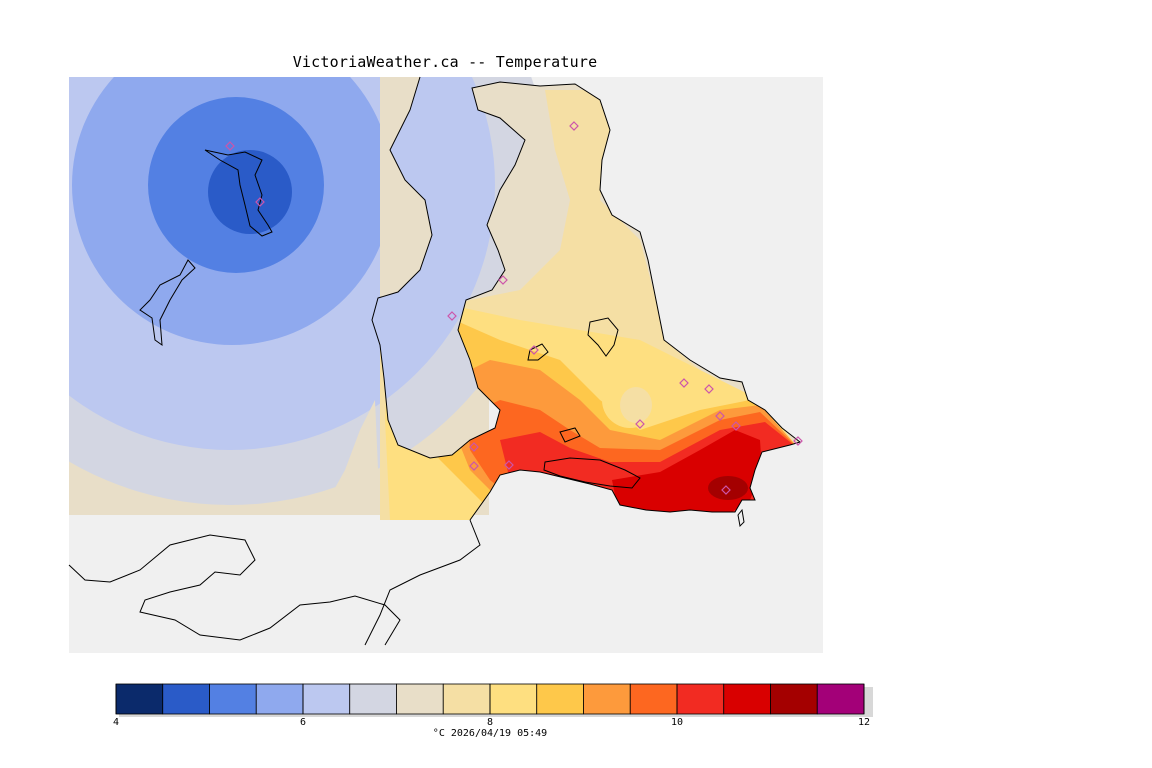 This screenshot has width=1152, height=768. I want to click on scale-tick-label: 6, so click(303, 722).